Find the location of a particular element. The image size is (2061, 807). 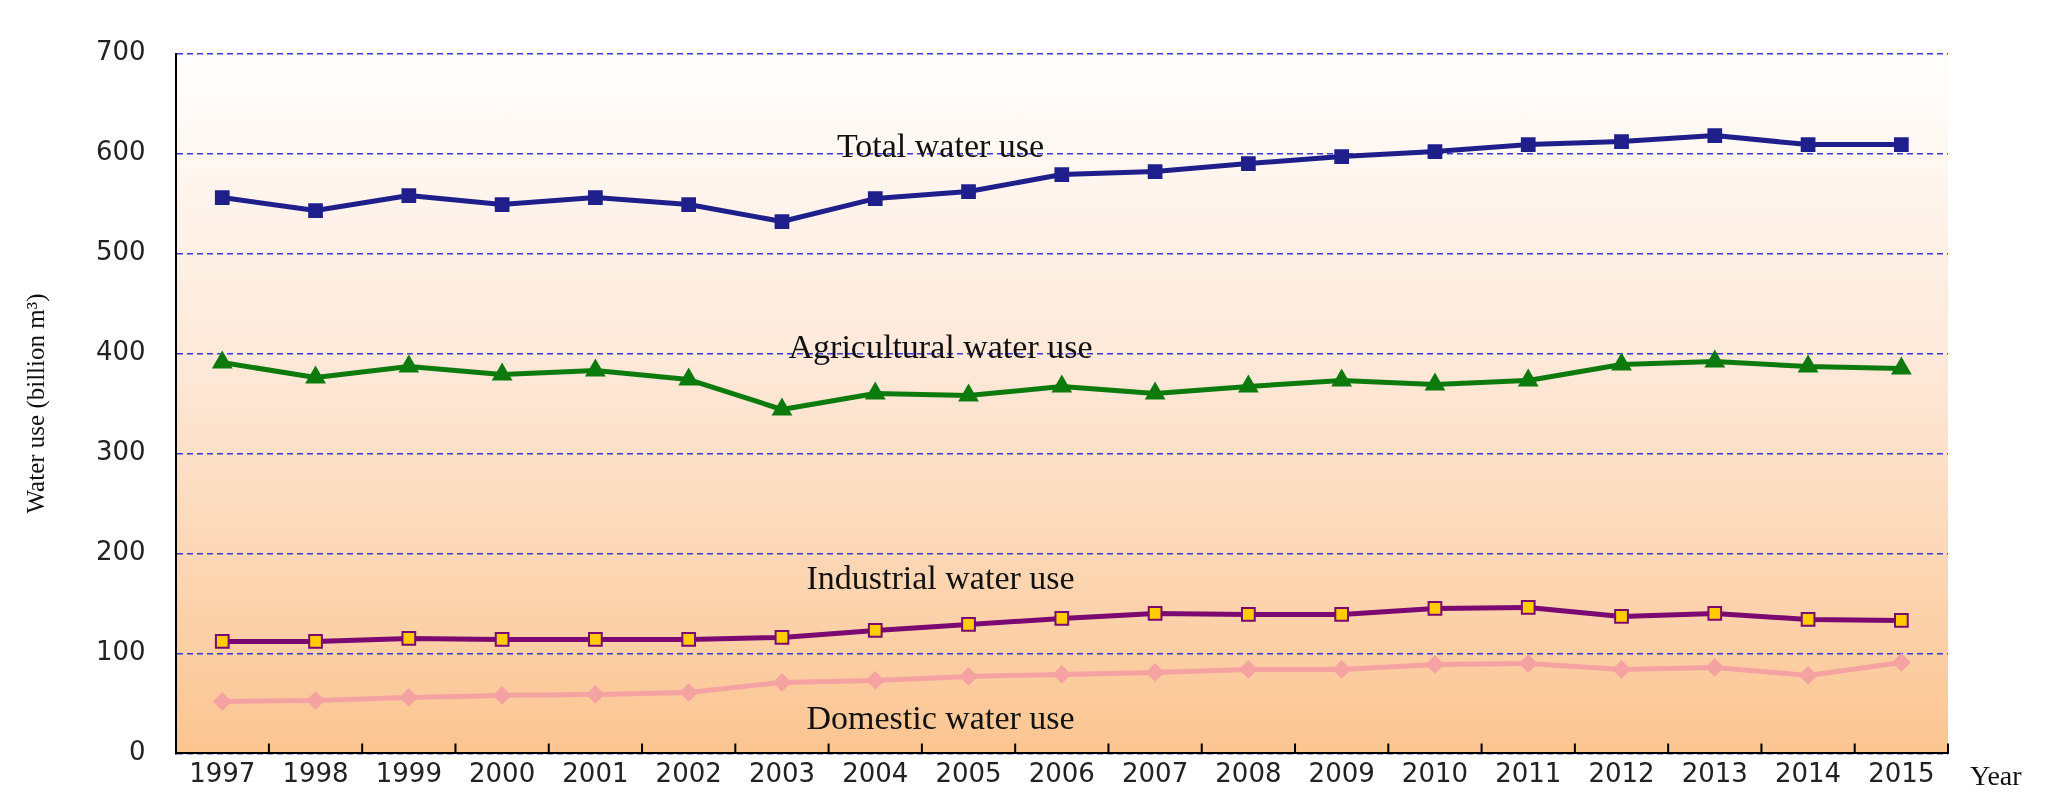

x-tick-label: 2000 is located at coordinates (502, 772).